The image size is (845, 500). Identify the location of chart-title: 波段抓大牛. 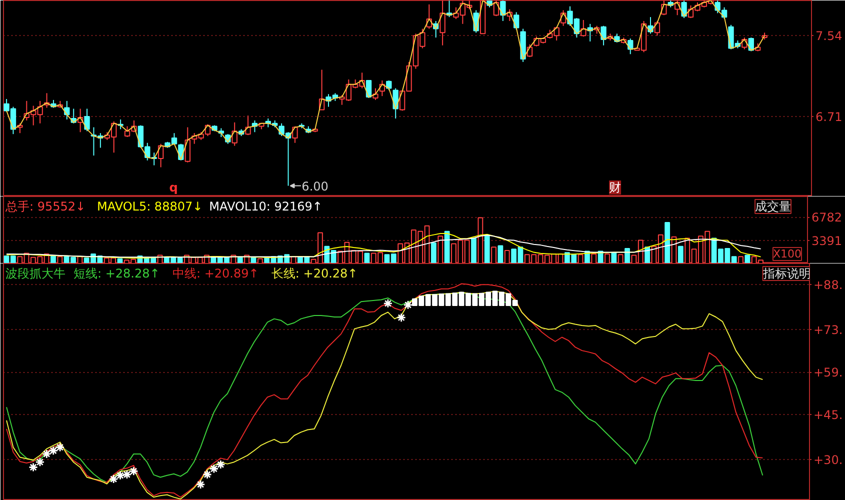
(36, 273).